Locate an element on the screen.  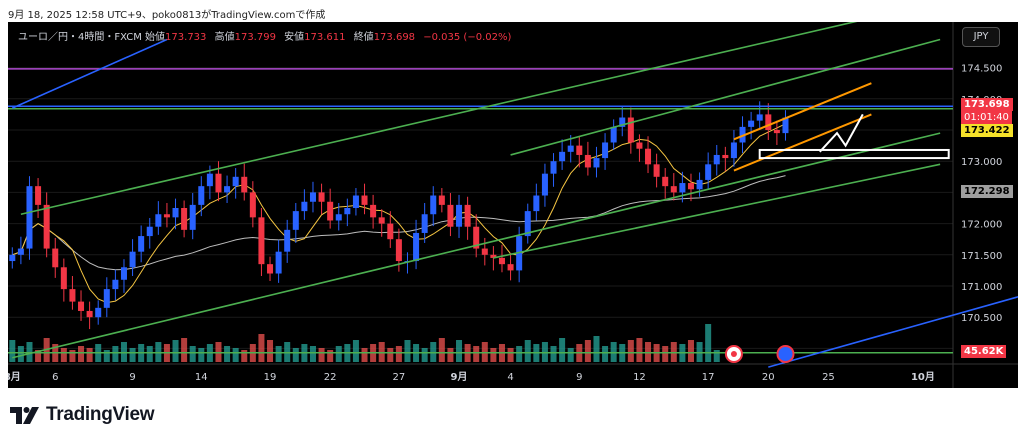
x-tick-label: 9月 is located at coordinates (459, 377).